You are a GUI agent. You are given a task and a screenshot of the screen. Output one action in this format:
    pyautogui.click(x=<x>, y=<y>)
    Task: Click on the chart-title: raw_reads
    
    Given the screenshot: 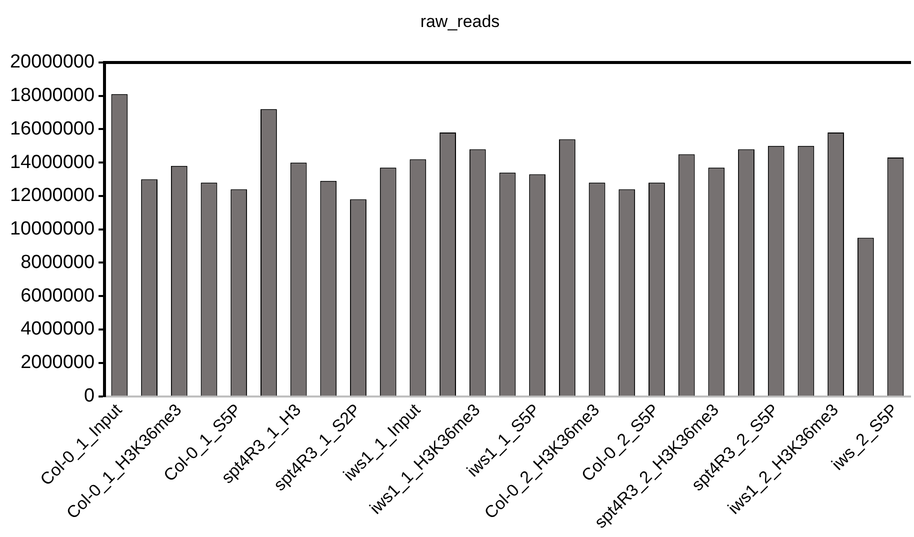 What is the action you would take?
    pyautogui.click(x=460, y=21)
    